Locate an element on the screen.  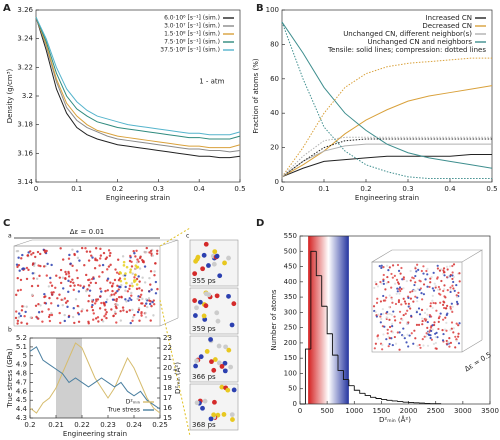
series-line is located at coordinates (386, 117).